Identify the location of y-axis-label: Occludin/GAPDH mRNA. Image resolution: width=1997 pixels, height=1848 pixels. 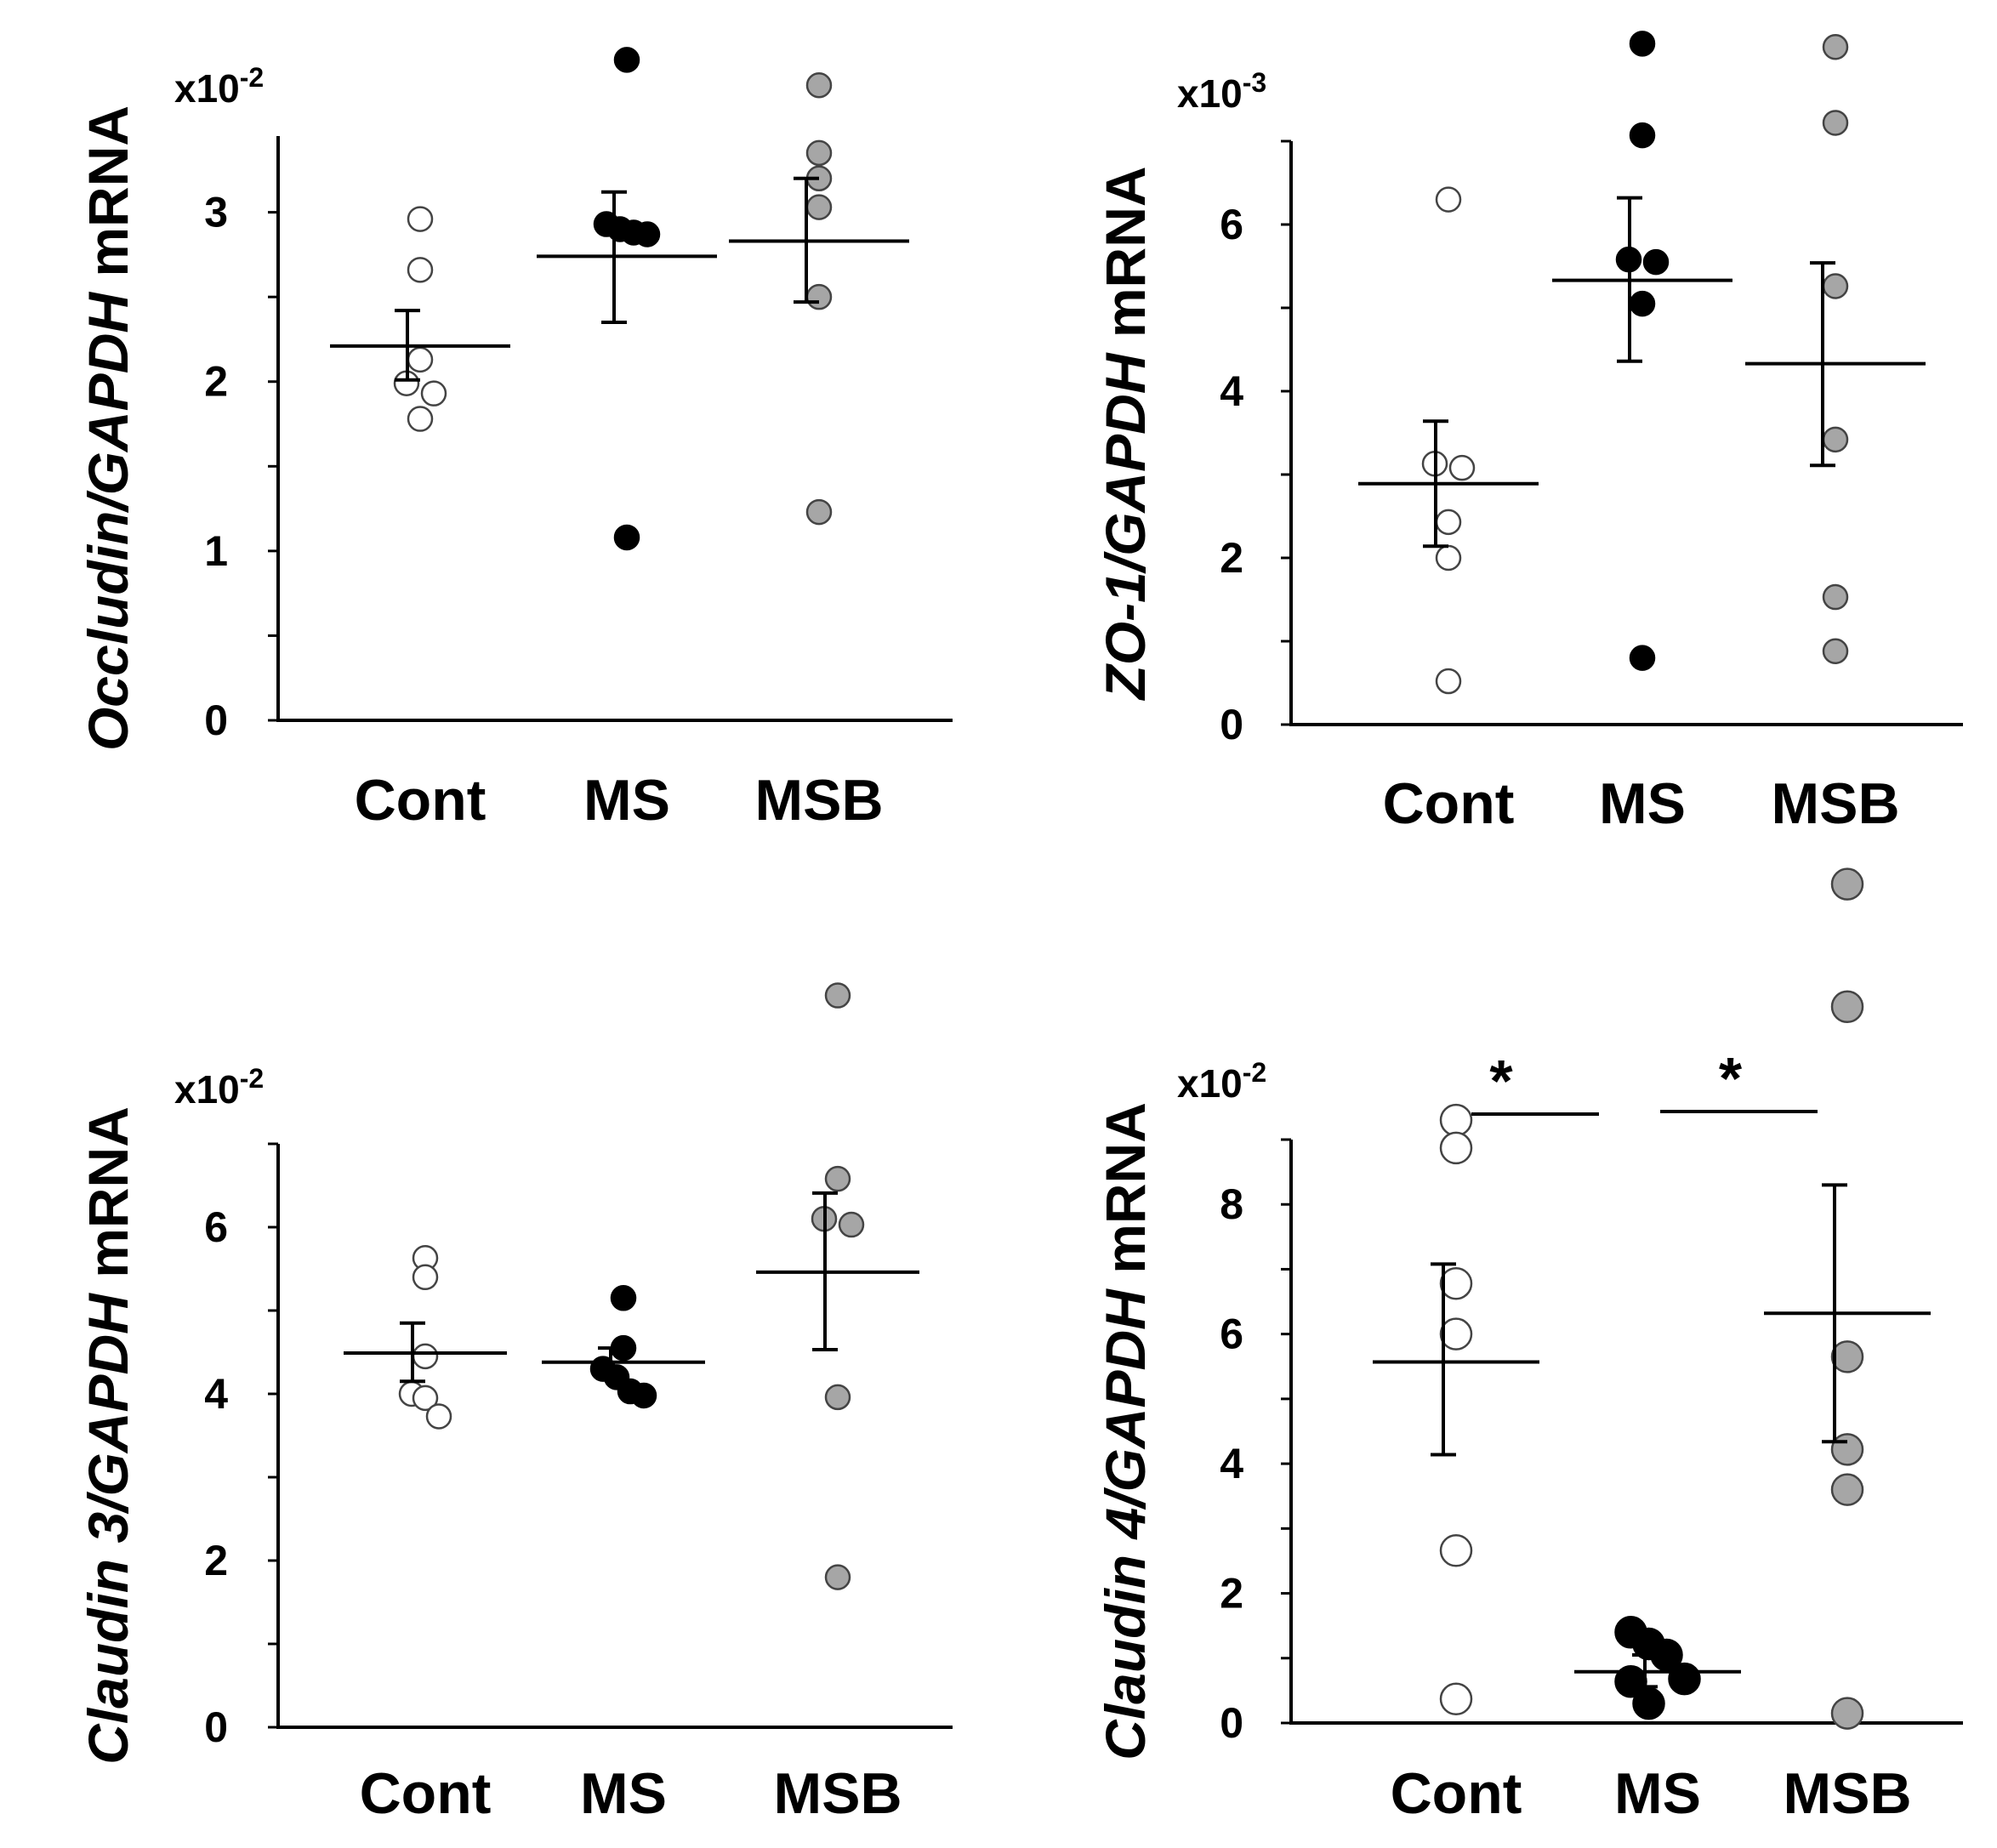
(108, 428).